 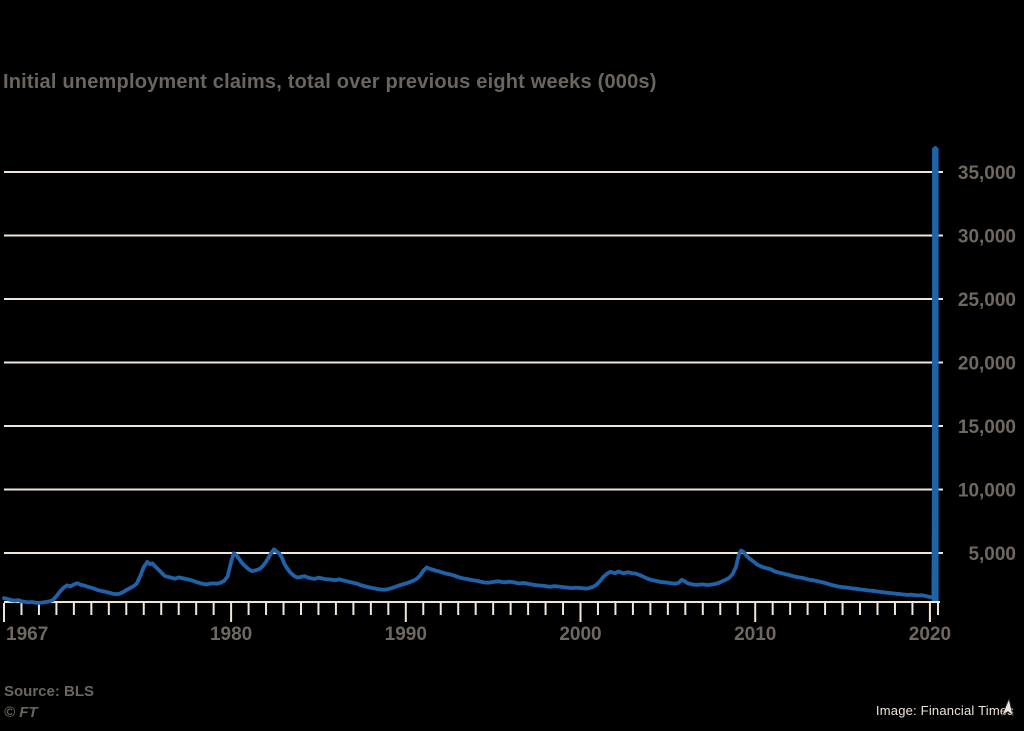 I want to click on y-tick-label: 10,000, so click(x=987, y=491).